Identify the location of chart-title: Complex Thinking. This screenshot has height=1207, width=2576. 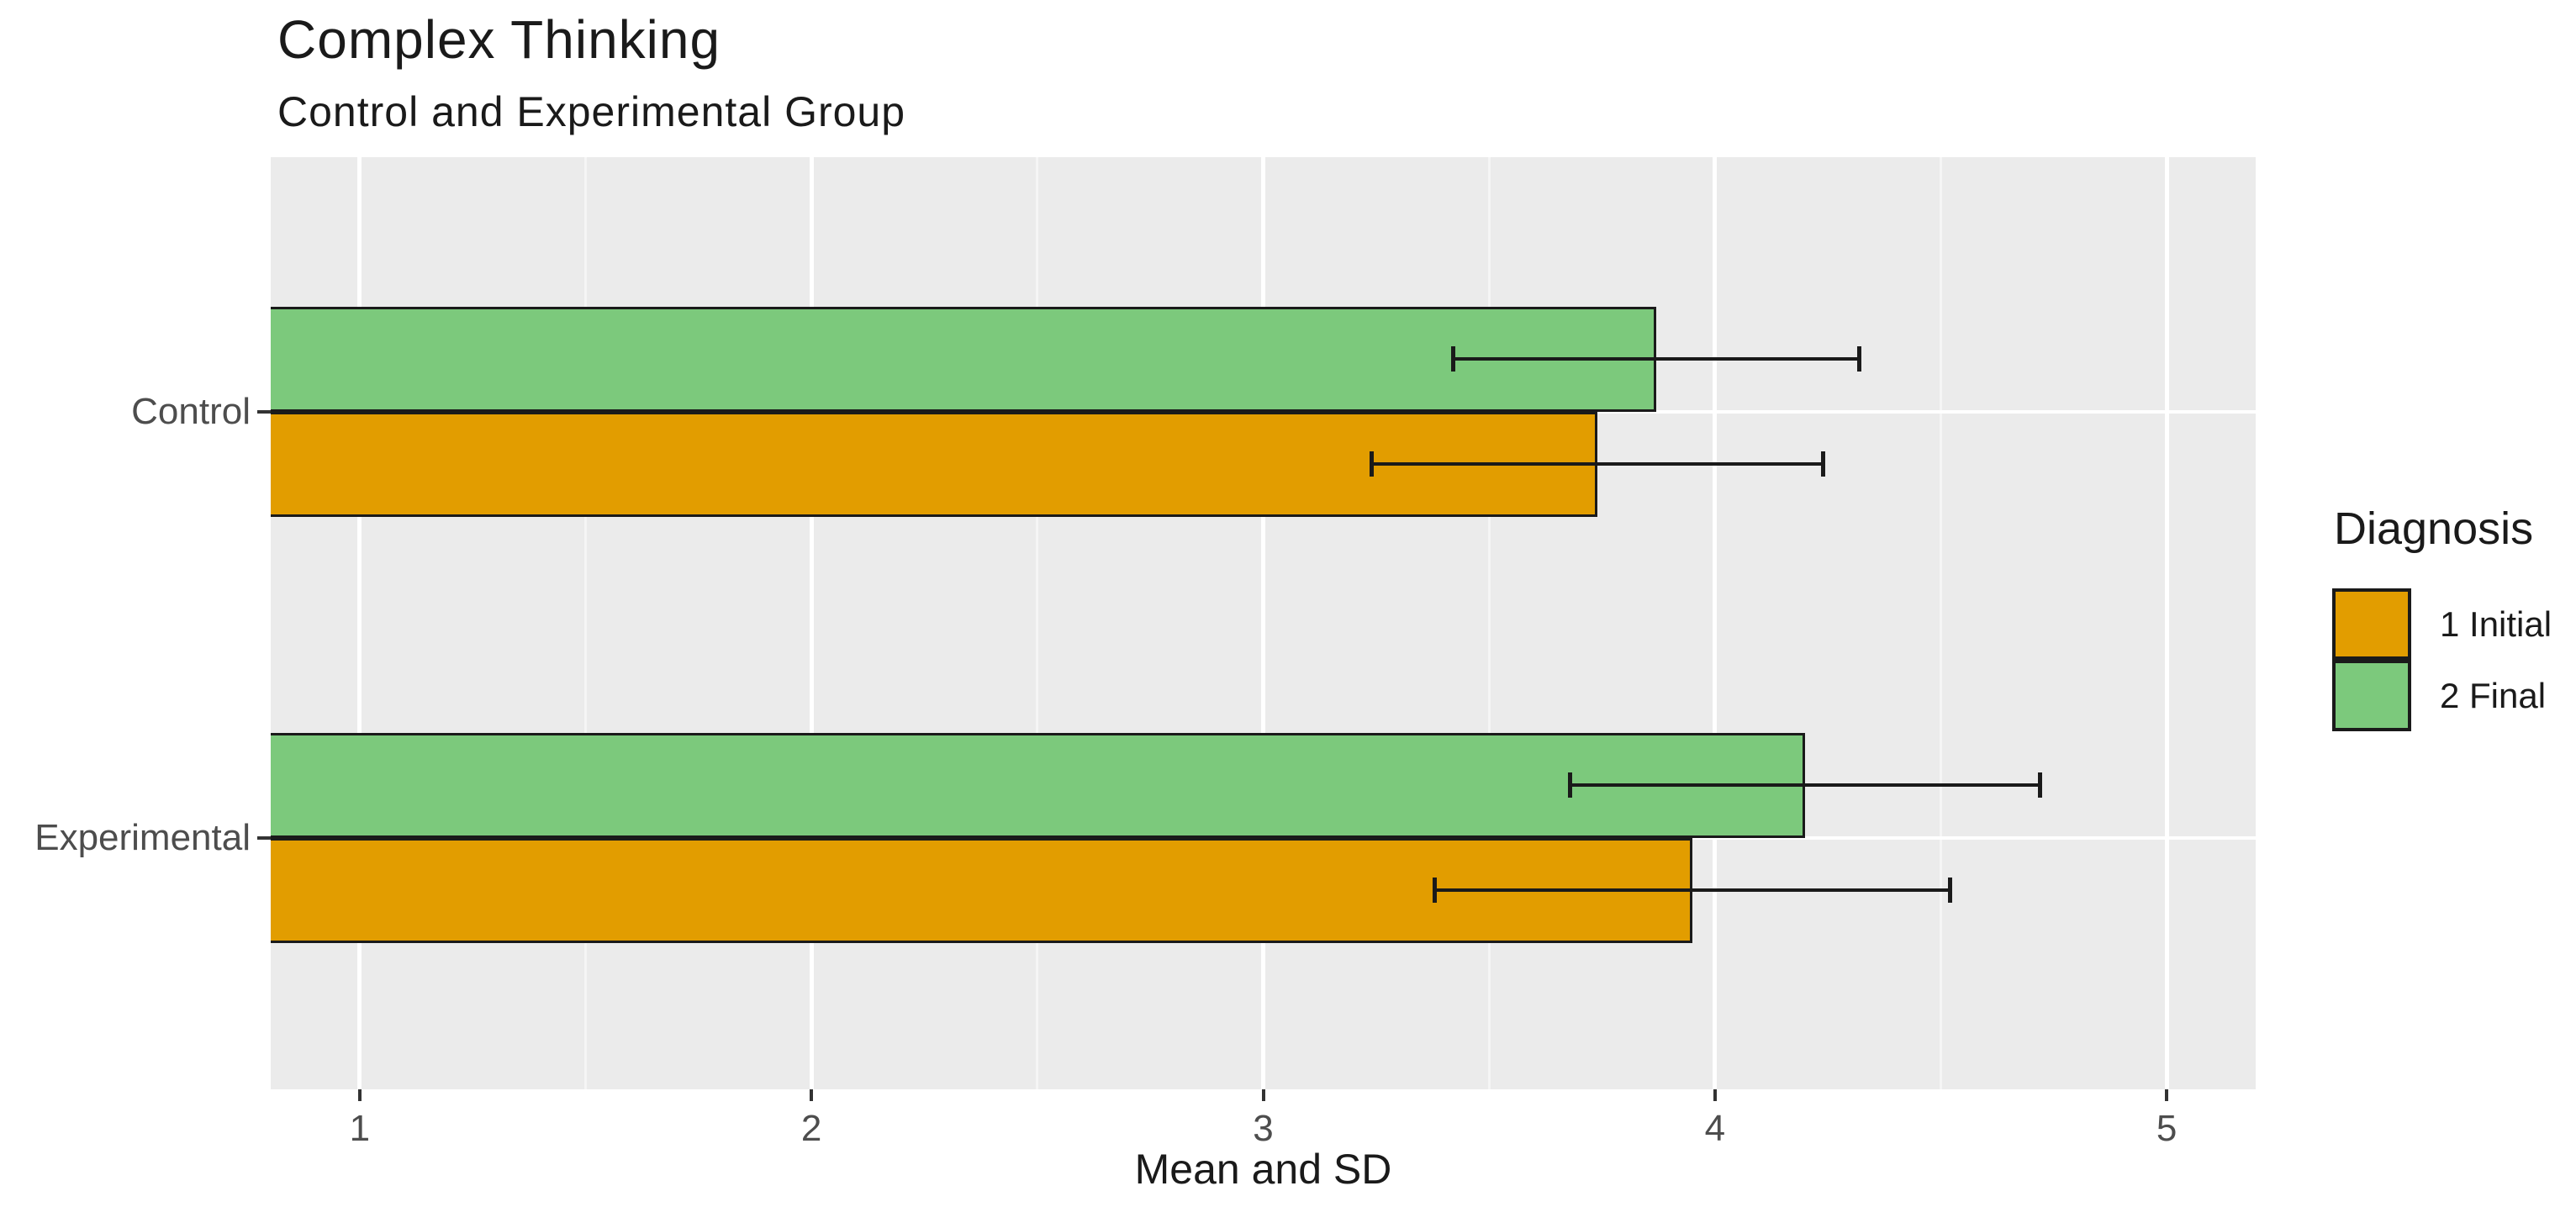
(499, 39).